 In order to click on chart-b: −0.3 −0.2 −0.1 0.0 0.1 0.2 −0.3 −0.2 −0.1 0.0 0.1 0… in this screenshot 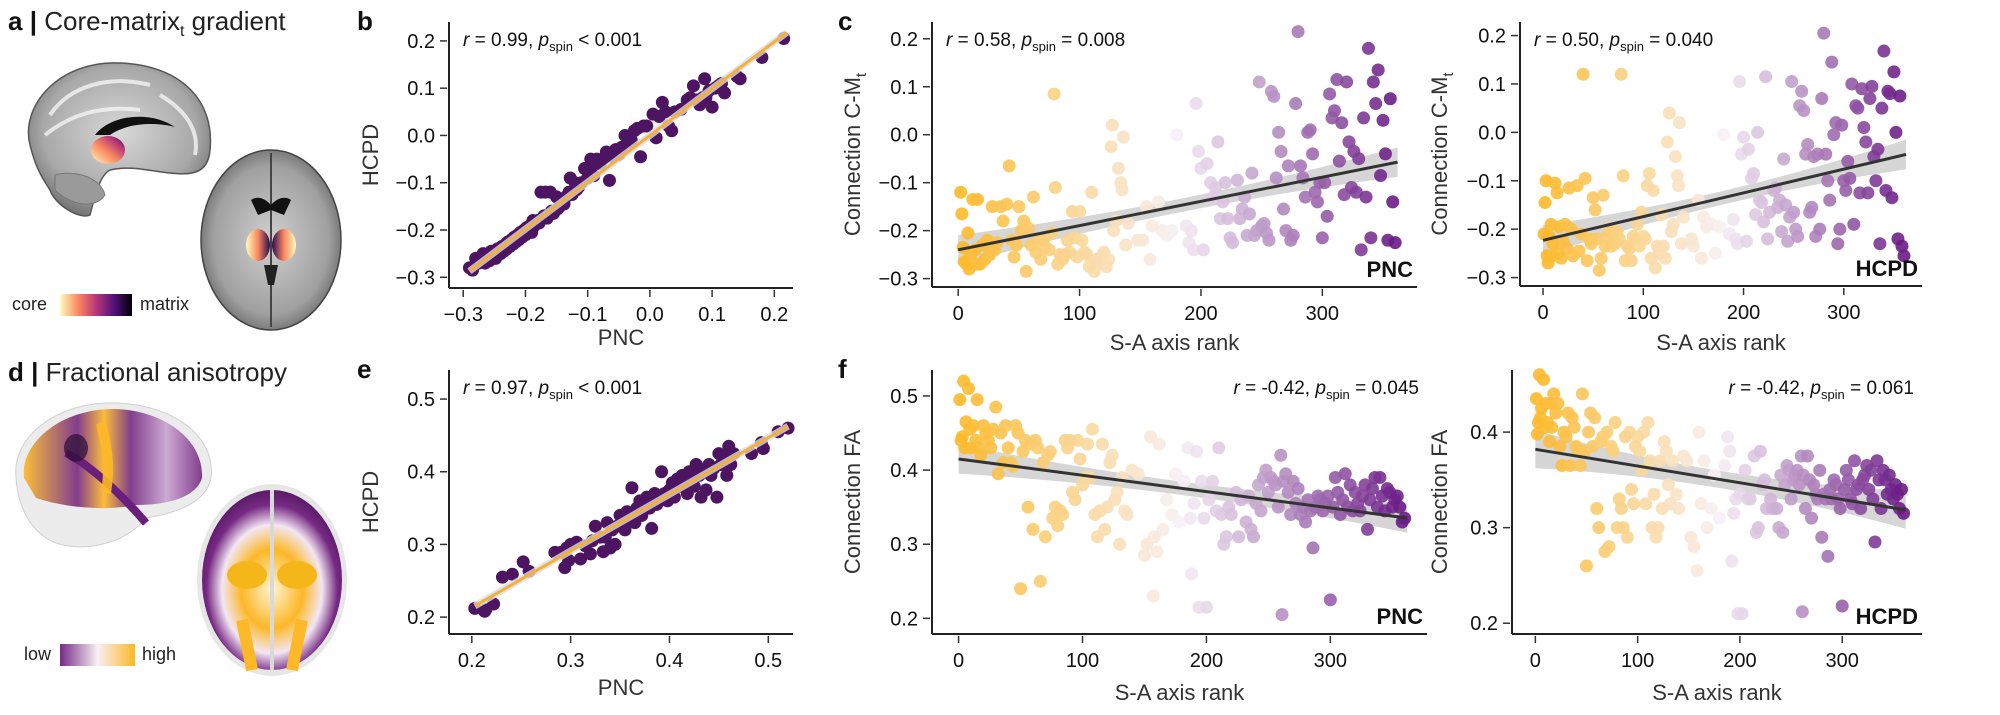, I will do `click(575, 178)`.